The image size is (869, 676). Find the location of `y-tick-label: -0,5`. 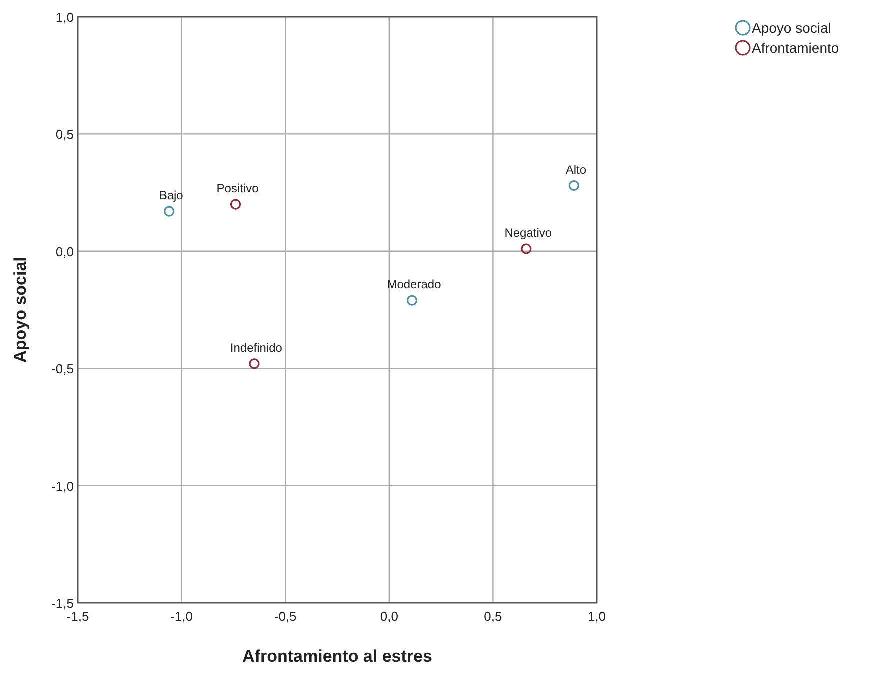

y-tick-label: -0,5 is located at coordinates (63, 369).